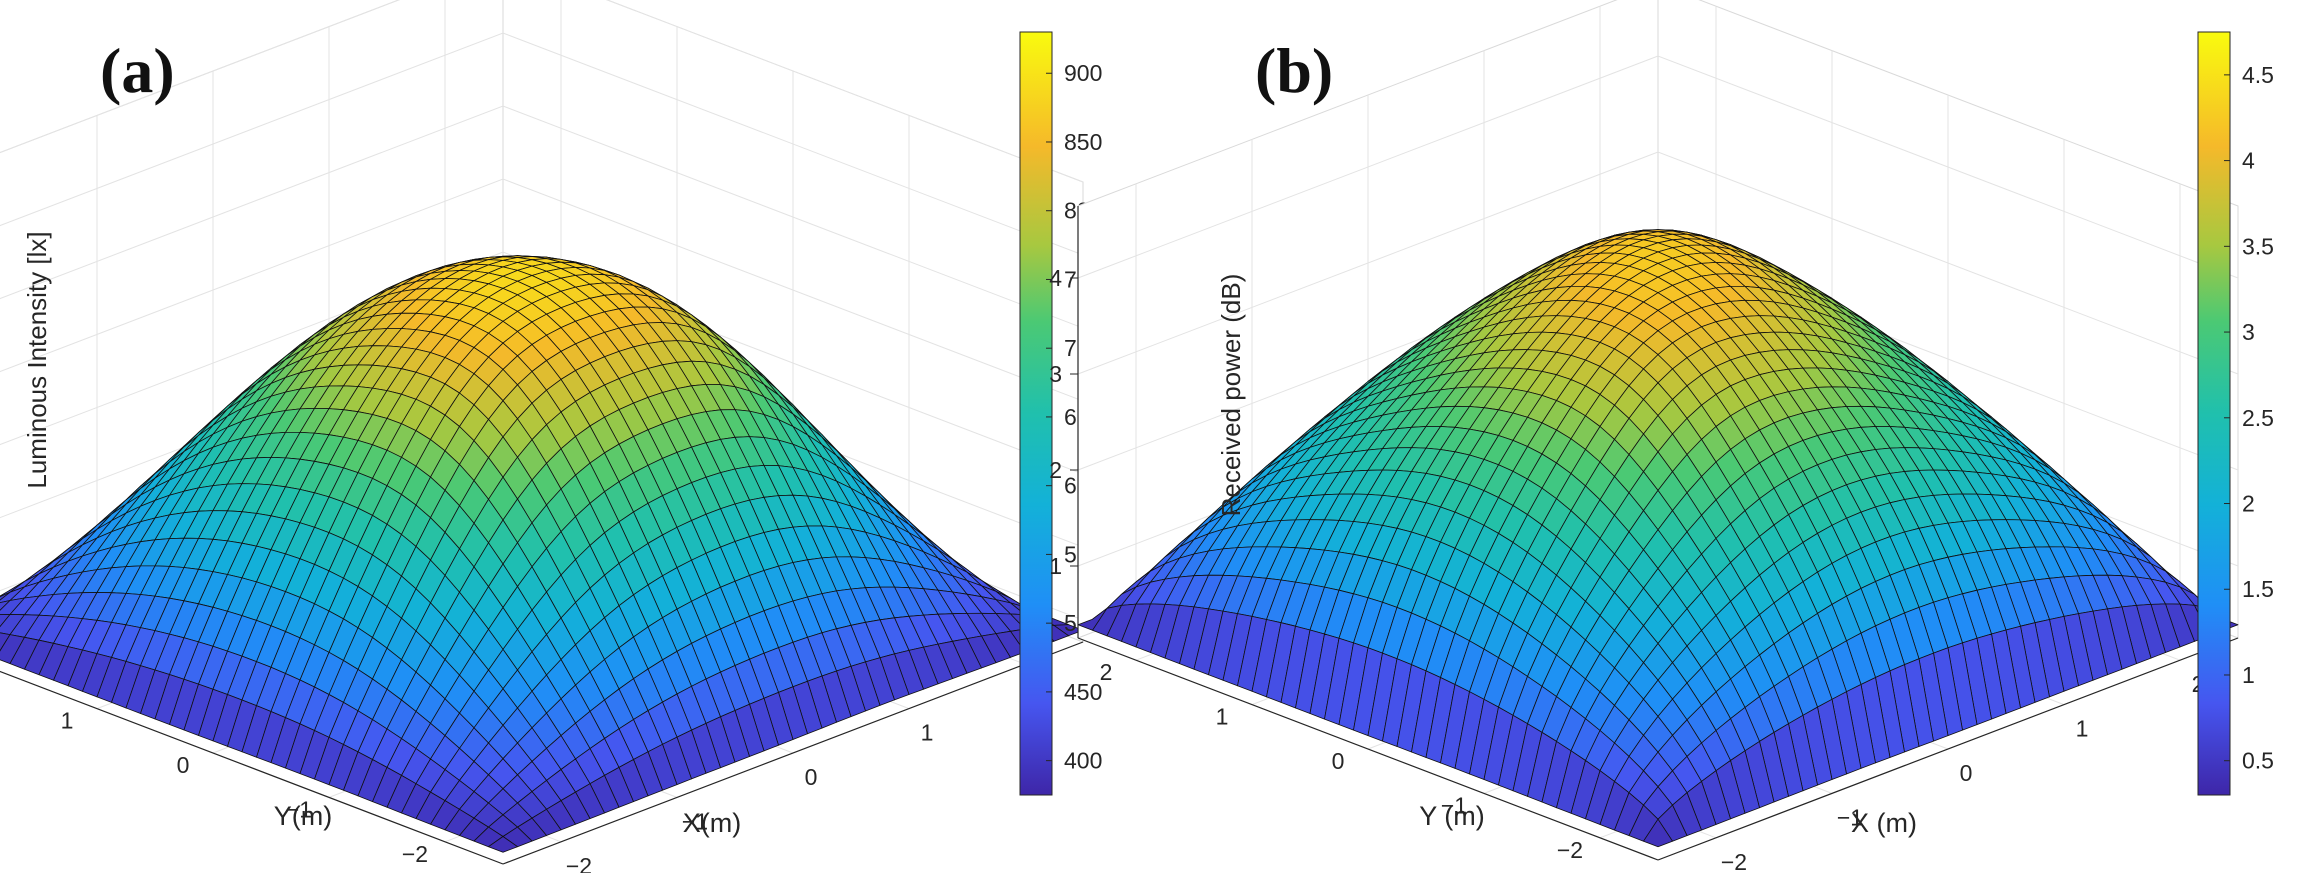 The height and width of the screenshot is (873, 2302). Describe the element at coordinates (1338, 761) in the screenshot. I see `y-tick-label-b: 0` at that location.